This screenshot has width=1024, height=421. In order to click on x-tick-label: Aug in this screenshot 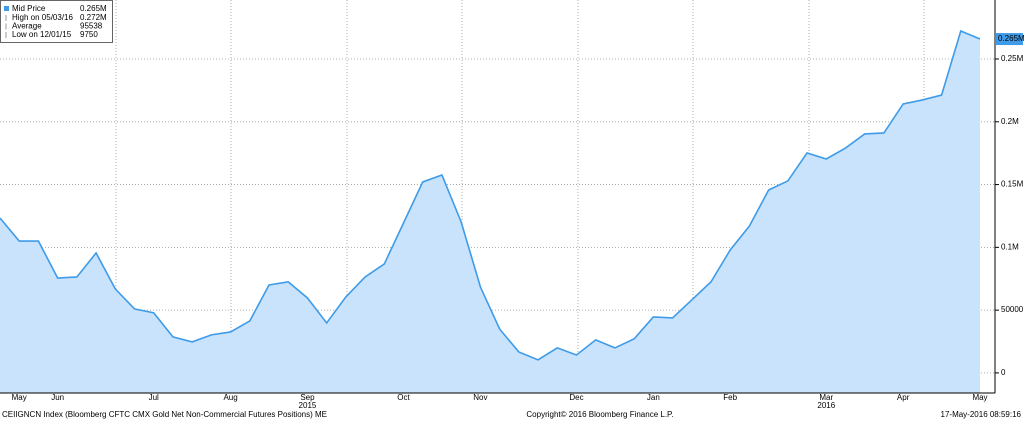, I will do `click(230, 397)`.